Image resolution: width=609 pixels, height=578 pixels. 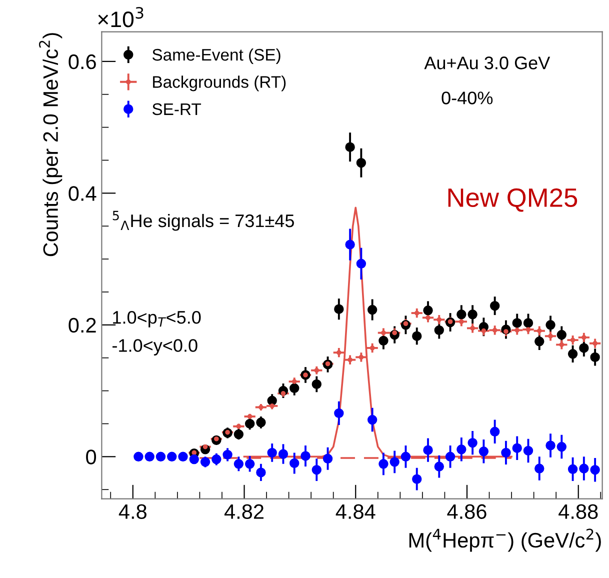 I want to click on y-tick-label: 0, so click(x=91, y=457).